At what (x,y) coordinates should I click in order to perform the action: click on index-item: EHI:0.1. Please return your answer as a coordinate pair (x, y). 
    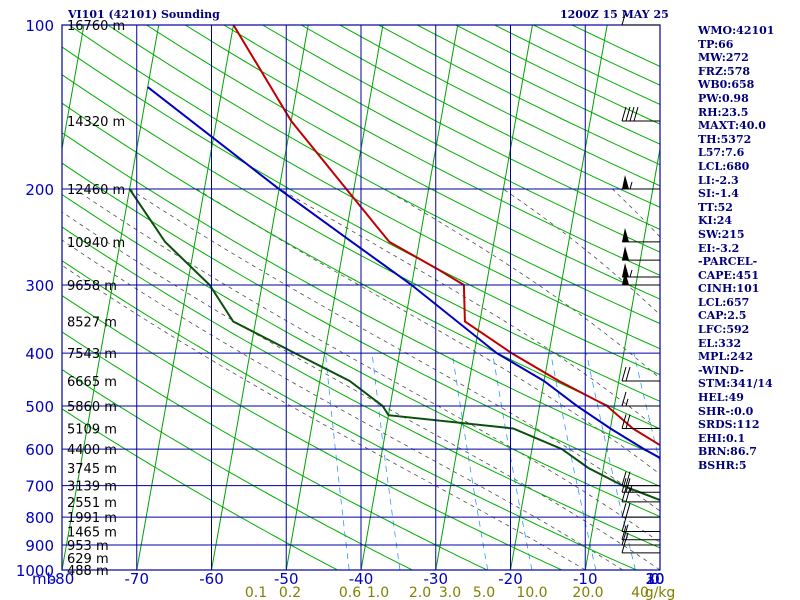
    Looking at the image, I should click on (722, 438).